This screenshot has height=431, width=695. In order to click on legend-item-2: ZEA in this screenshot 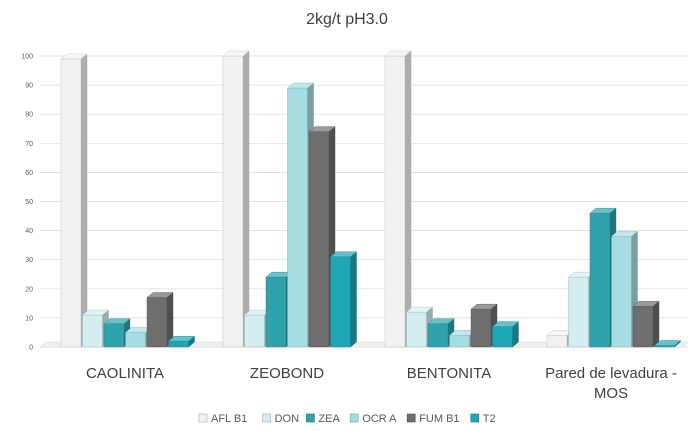, I will do `click(323, 419)`.